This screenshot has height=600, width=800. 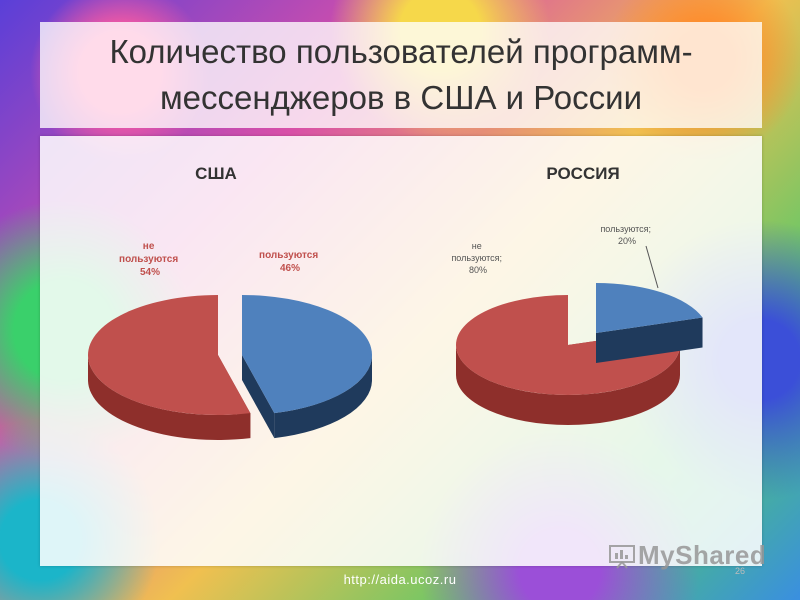 I want to click on rus-pie-slice-users, so click(x=649, y=323).